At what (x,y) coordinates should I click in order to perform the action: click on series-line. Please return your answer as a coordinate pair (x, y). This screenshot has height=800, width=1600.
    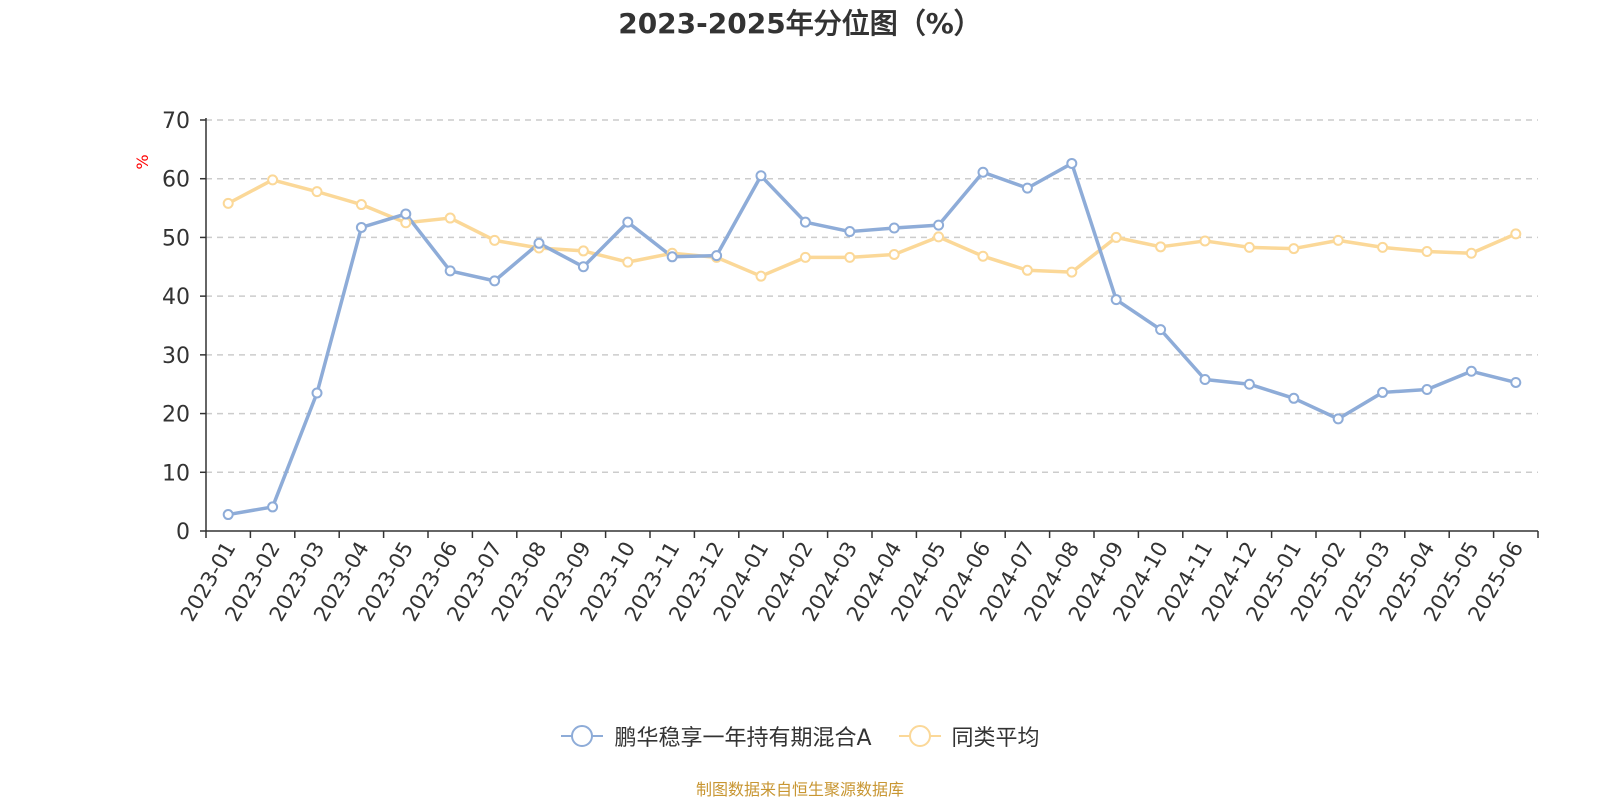
    Looking at the image, I should click on (872, 228).